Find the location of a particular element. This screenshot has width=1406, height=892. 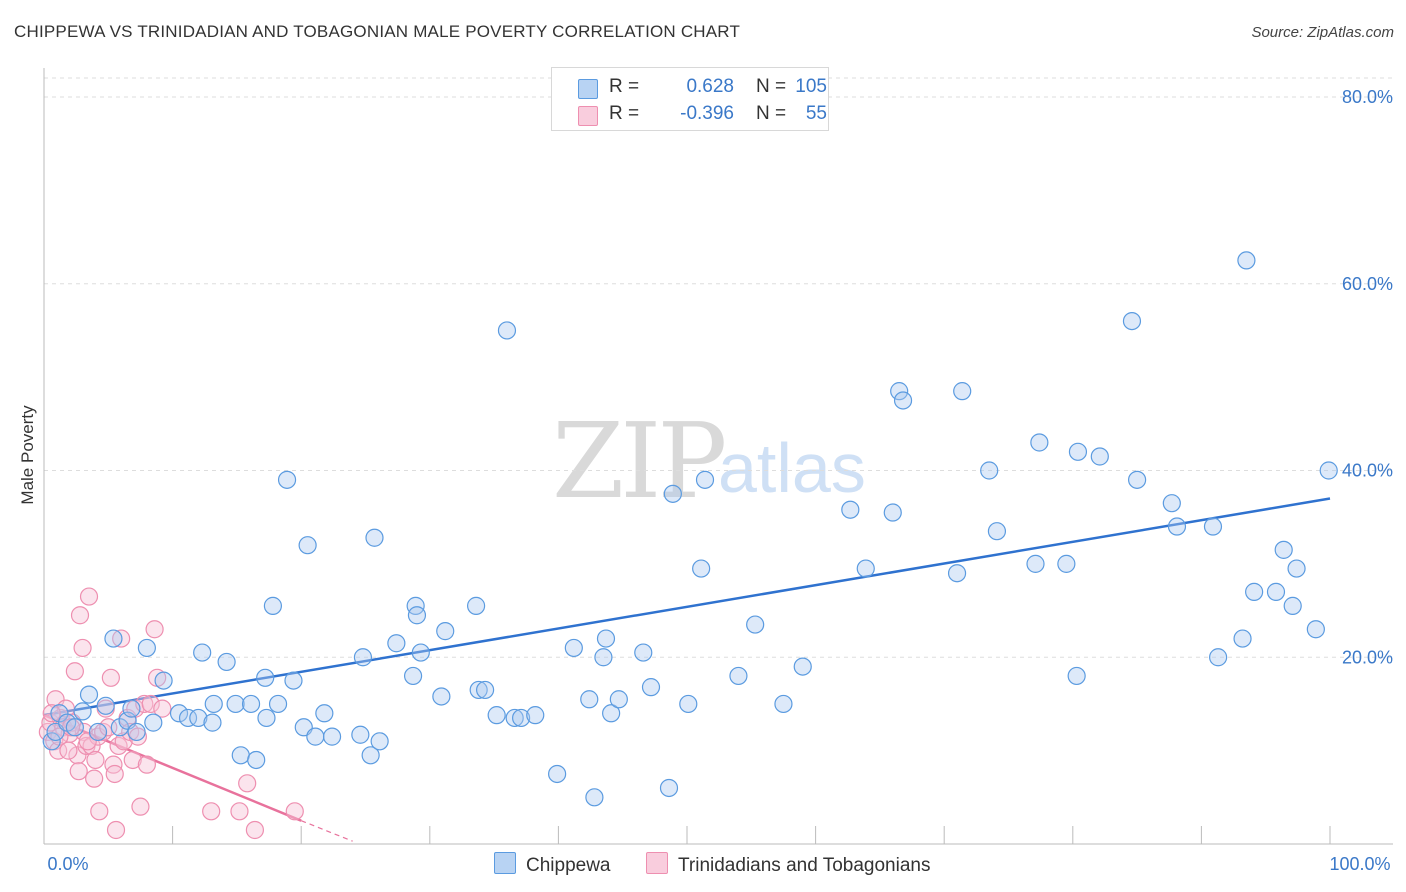

watermark-atlas: atlas is located at coordinates (792, 468).